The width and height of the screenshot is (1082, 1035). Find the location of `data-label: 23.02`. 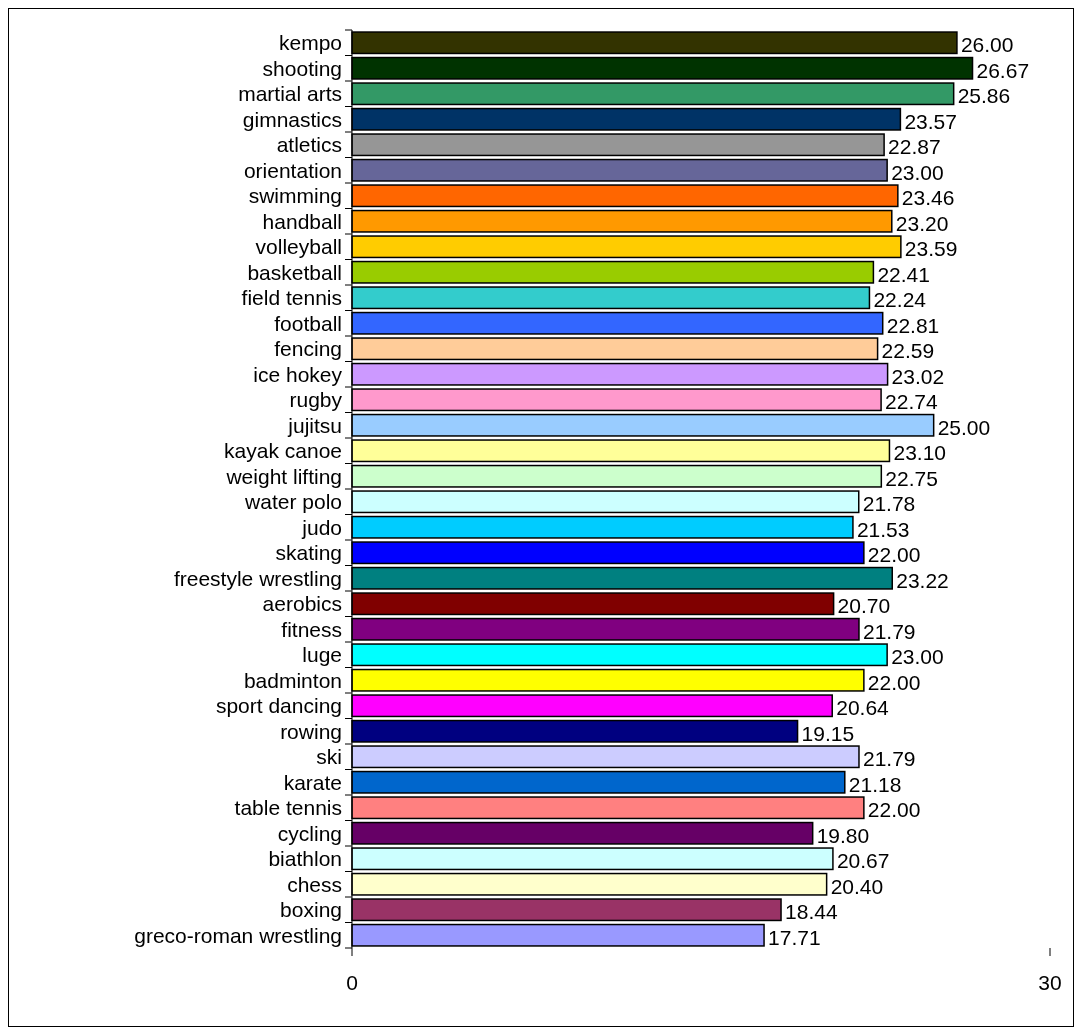

data-label: 23.02 is located at coordinates (918, 376).